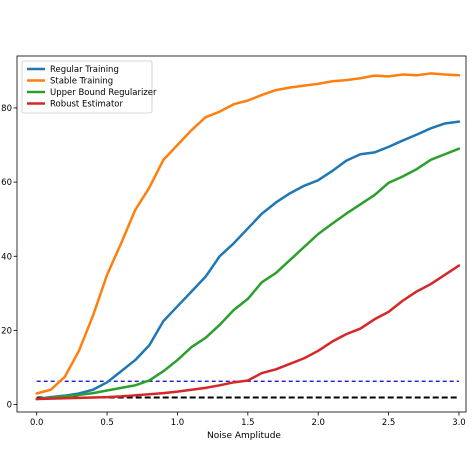  What do you see at coordinates (9, 406) in the screenshot?
I see `y-tick-label: 0` at bounding box center [9, 406].